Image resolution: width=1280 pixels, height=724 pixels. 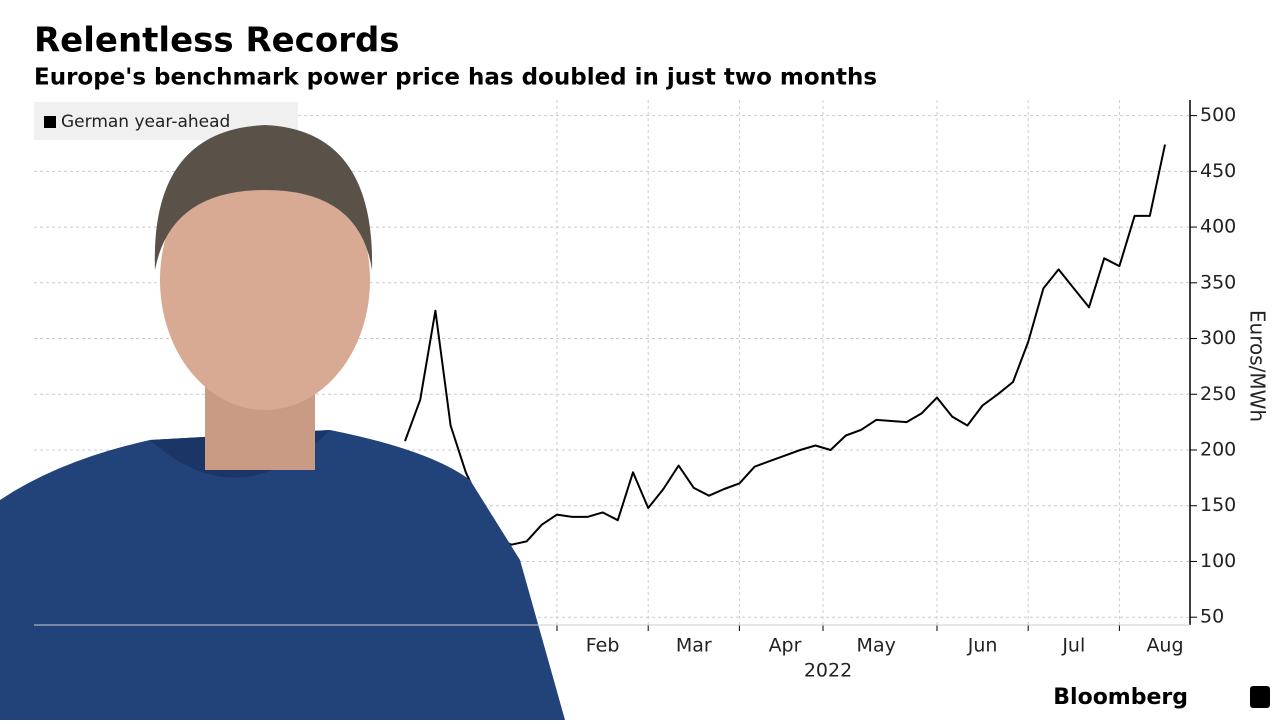 I want to click on y-tick-label: 100, so click(x=1218, y=561).